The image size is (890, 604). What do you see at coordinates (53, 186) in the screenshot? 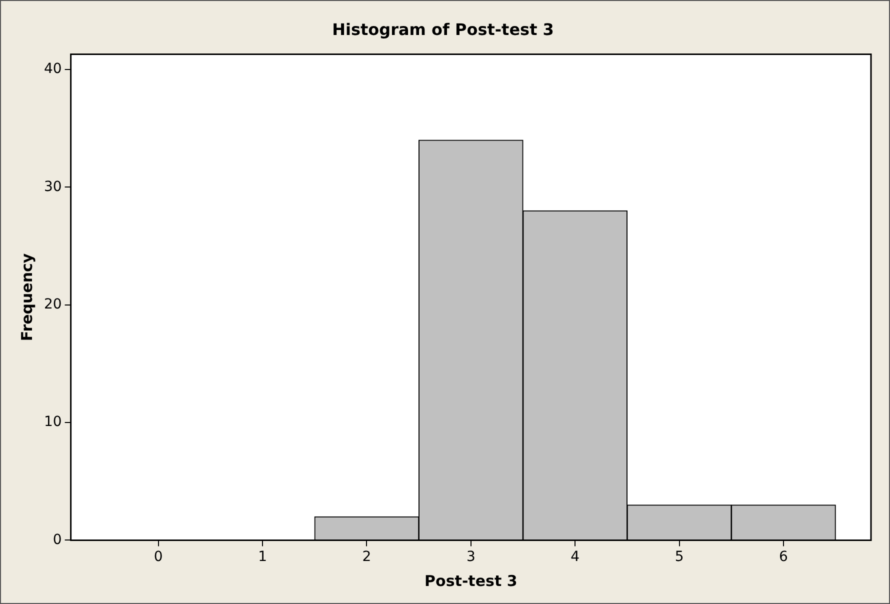
I see `y-tick-label: 30` at bounding box center [53, 186].